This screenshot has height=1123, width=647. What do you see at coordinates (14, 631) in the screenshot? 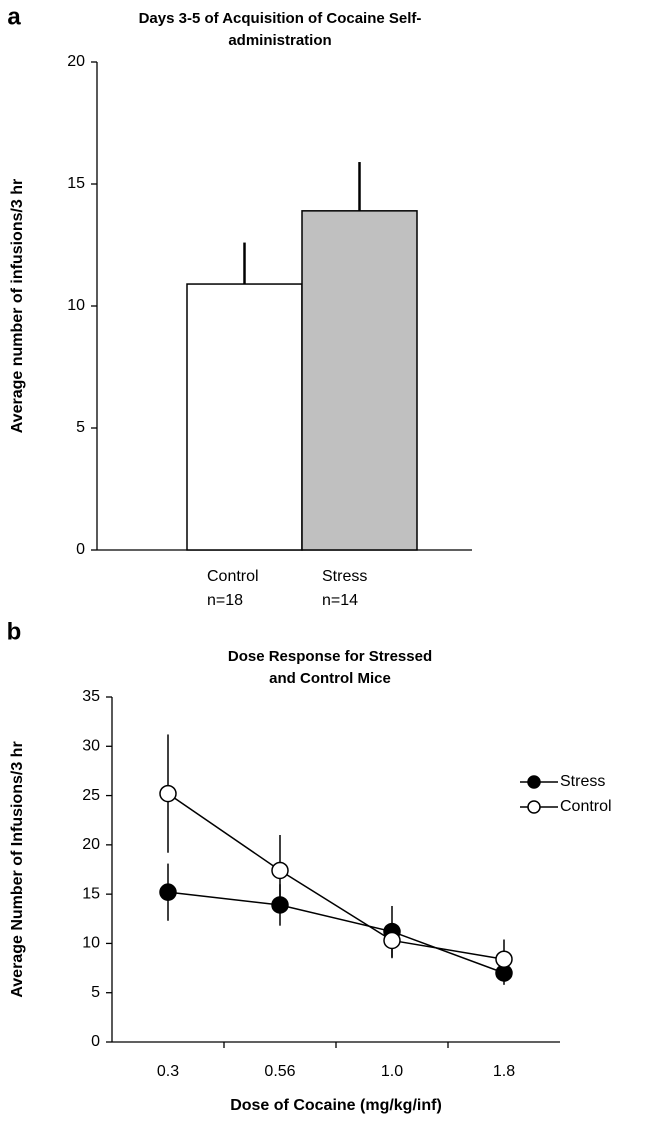
I see `panel-label: b` at bounding box center [14, 631].